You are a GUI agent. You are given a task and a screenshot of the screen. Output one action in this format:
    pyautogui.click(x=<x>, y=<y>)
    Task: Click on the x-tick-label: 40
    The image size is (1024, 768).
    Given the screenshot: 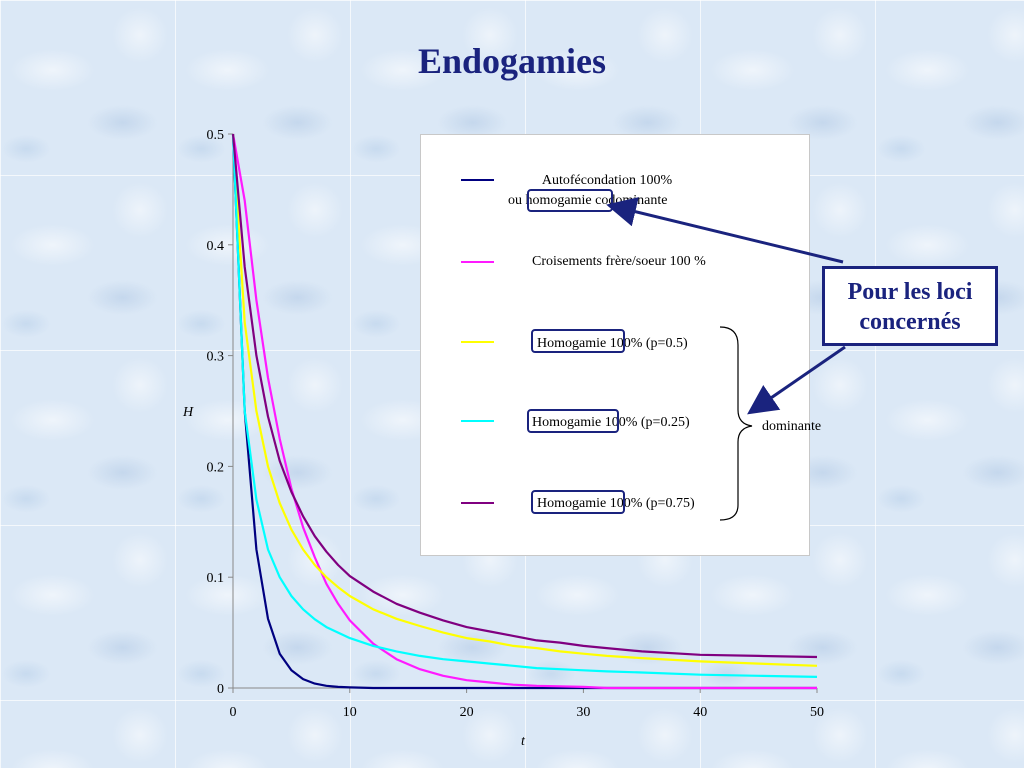 What is the action you would take?
    pyautogui.click(x=700, y=712)
    